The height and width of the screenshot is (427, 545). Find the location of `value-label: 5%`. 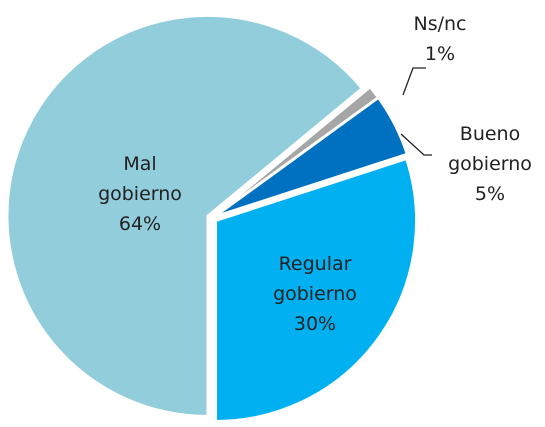

value-label: 5% is located at coordinates (490, 194).